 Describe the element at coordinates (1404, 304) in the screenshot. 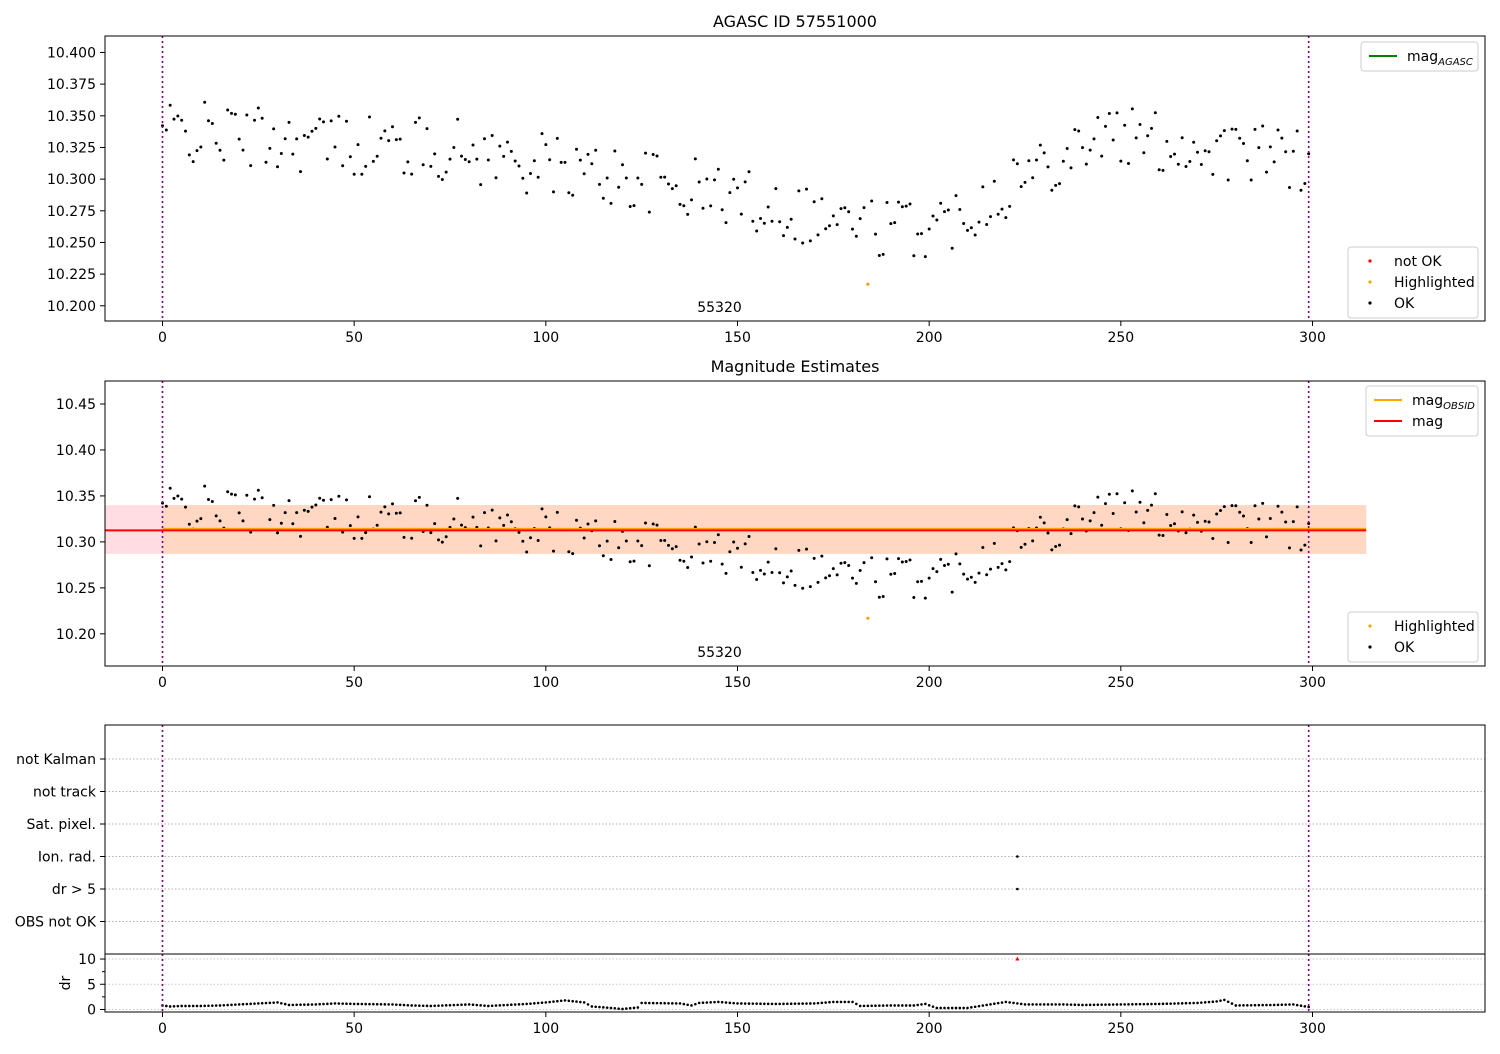

I see `legend-label: OK` at that location.